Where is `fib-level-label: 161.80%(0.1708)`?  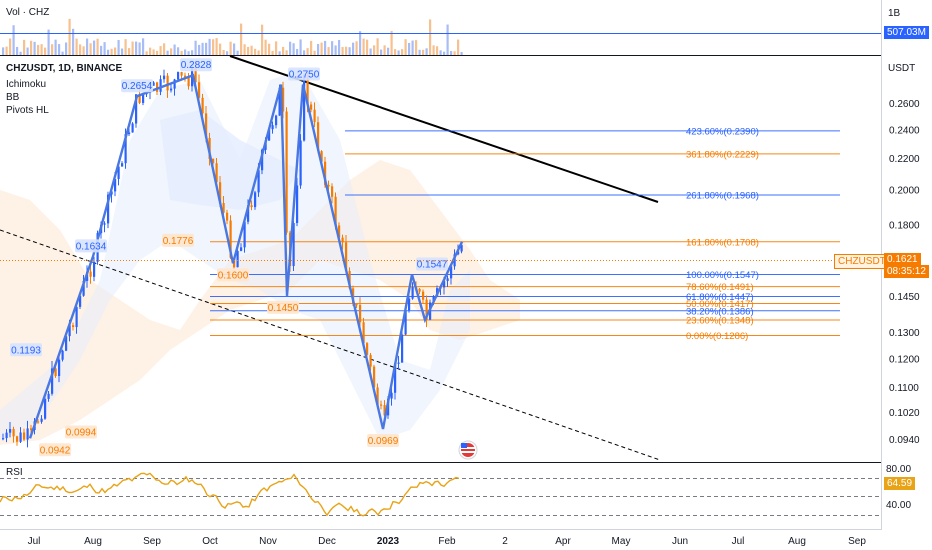 fib-level-label: 161.80%(0.1708) is located at coordinates (722, 242).